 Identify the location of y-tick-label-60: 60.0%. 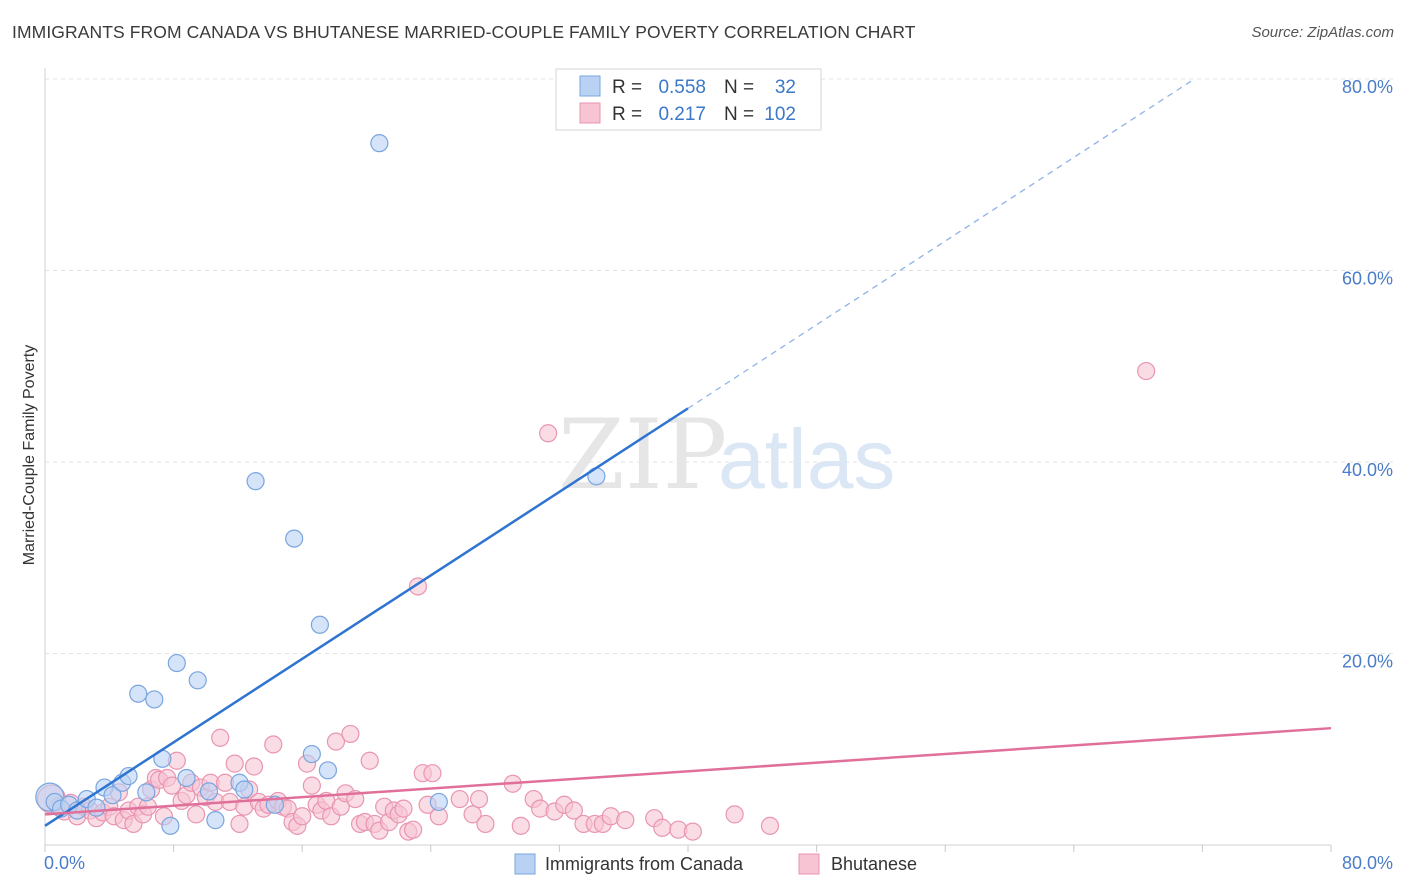
(1367, 279).